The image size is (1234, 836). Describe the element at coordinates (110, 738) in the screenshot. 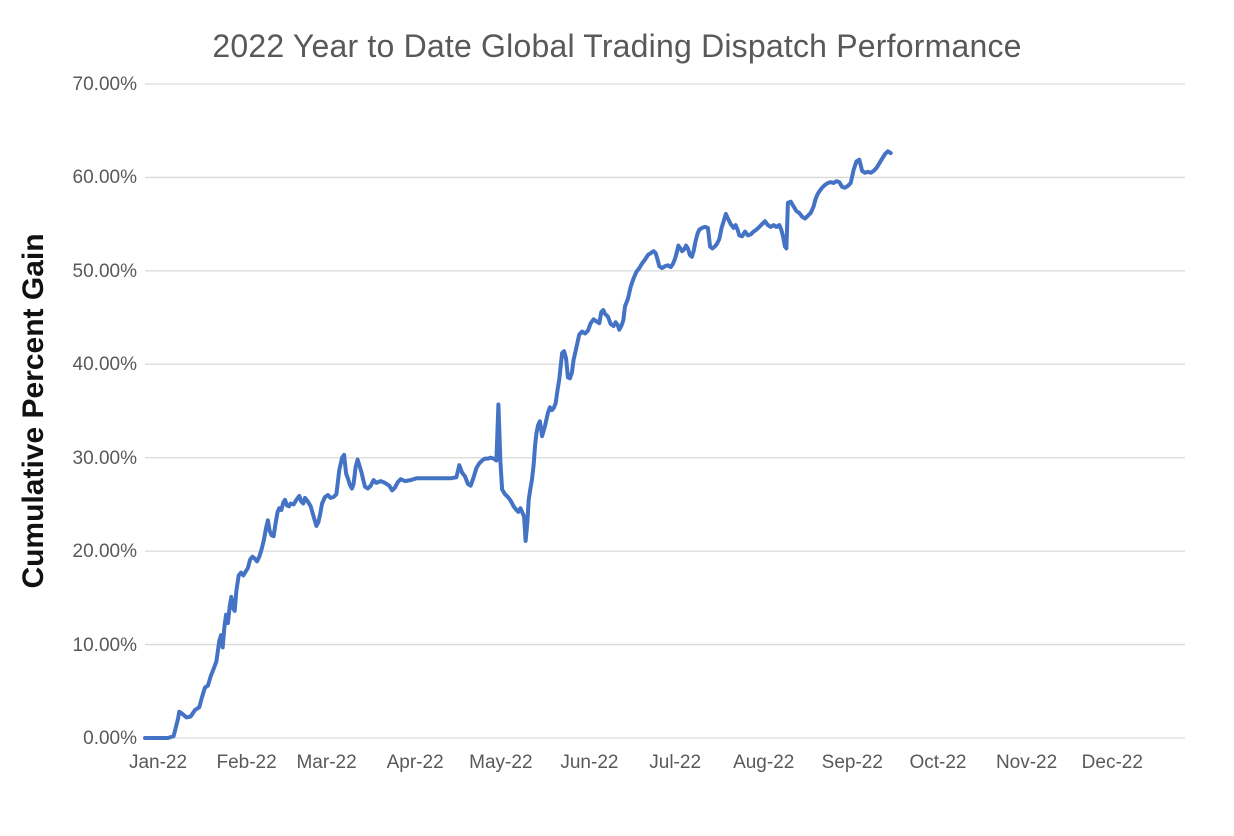

I see `y-tick-label: 0.00%` at that location.